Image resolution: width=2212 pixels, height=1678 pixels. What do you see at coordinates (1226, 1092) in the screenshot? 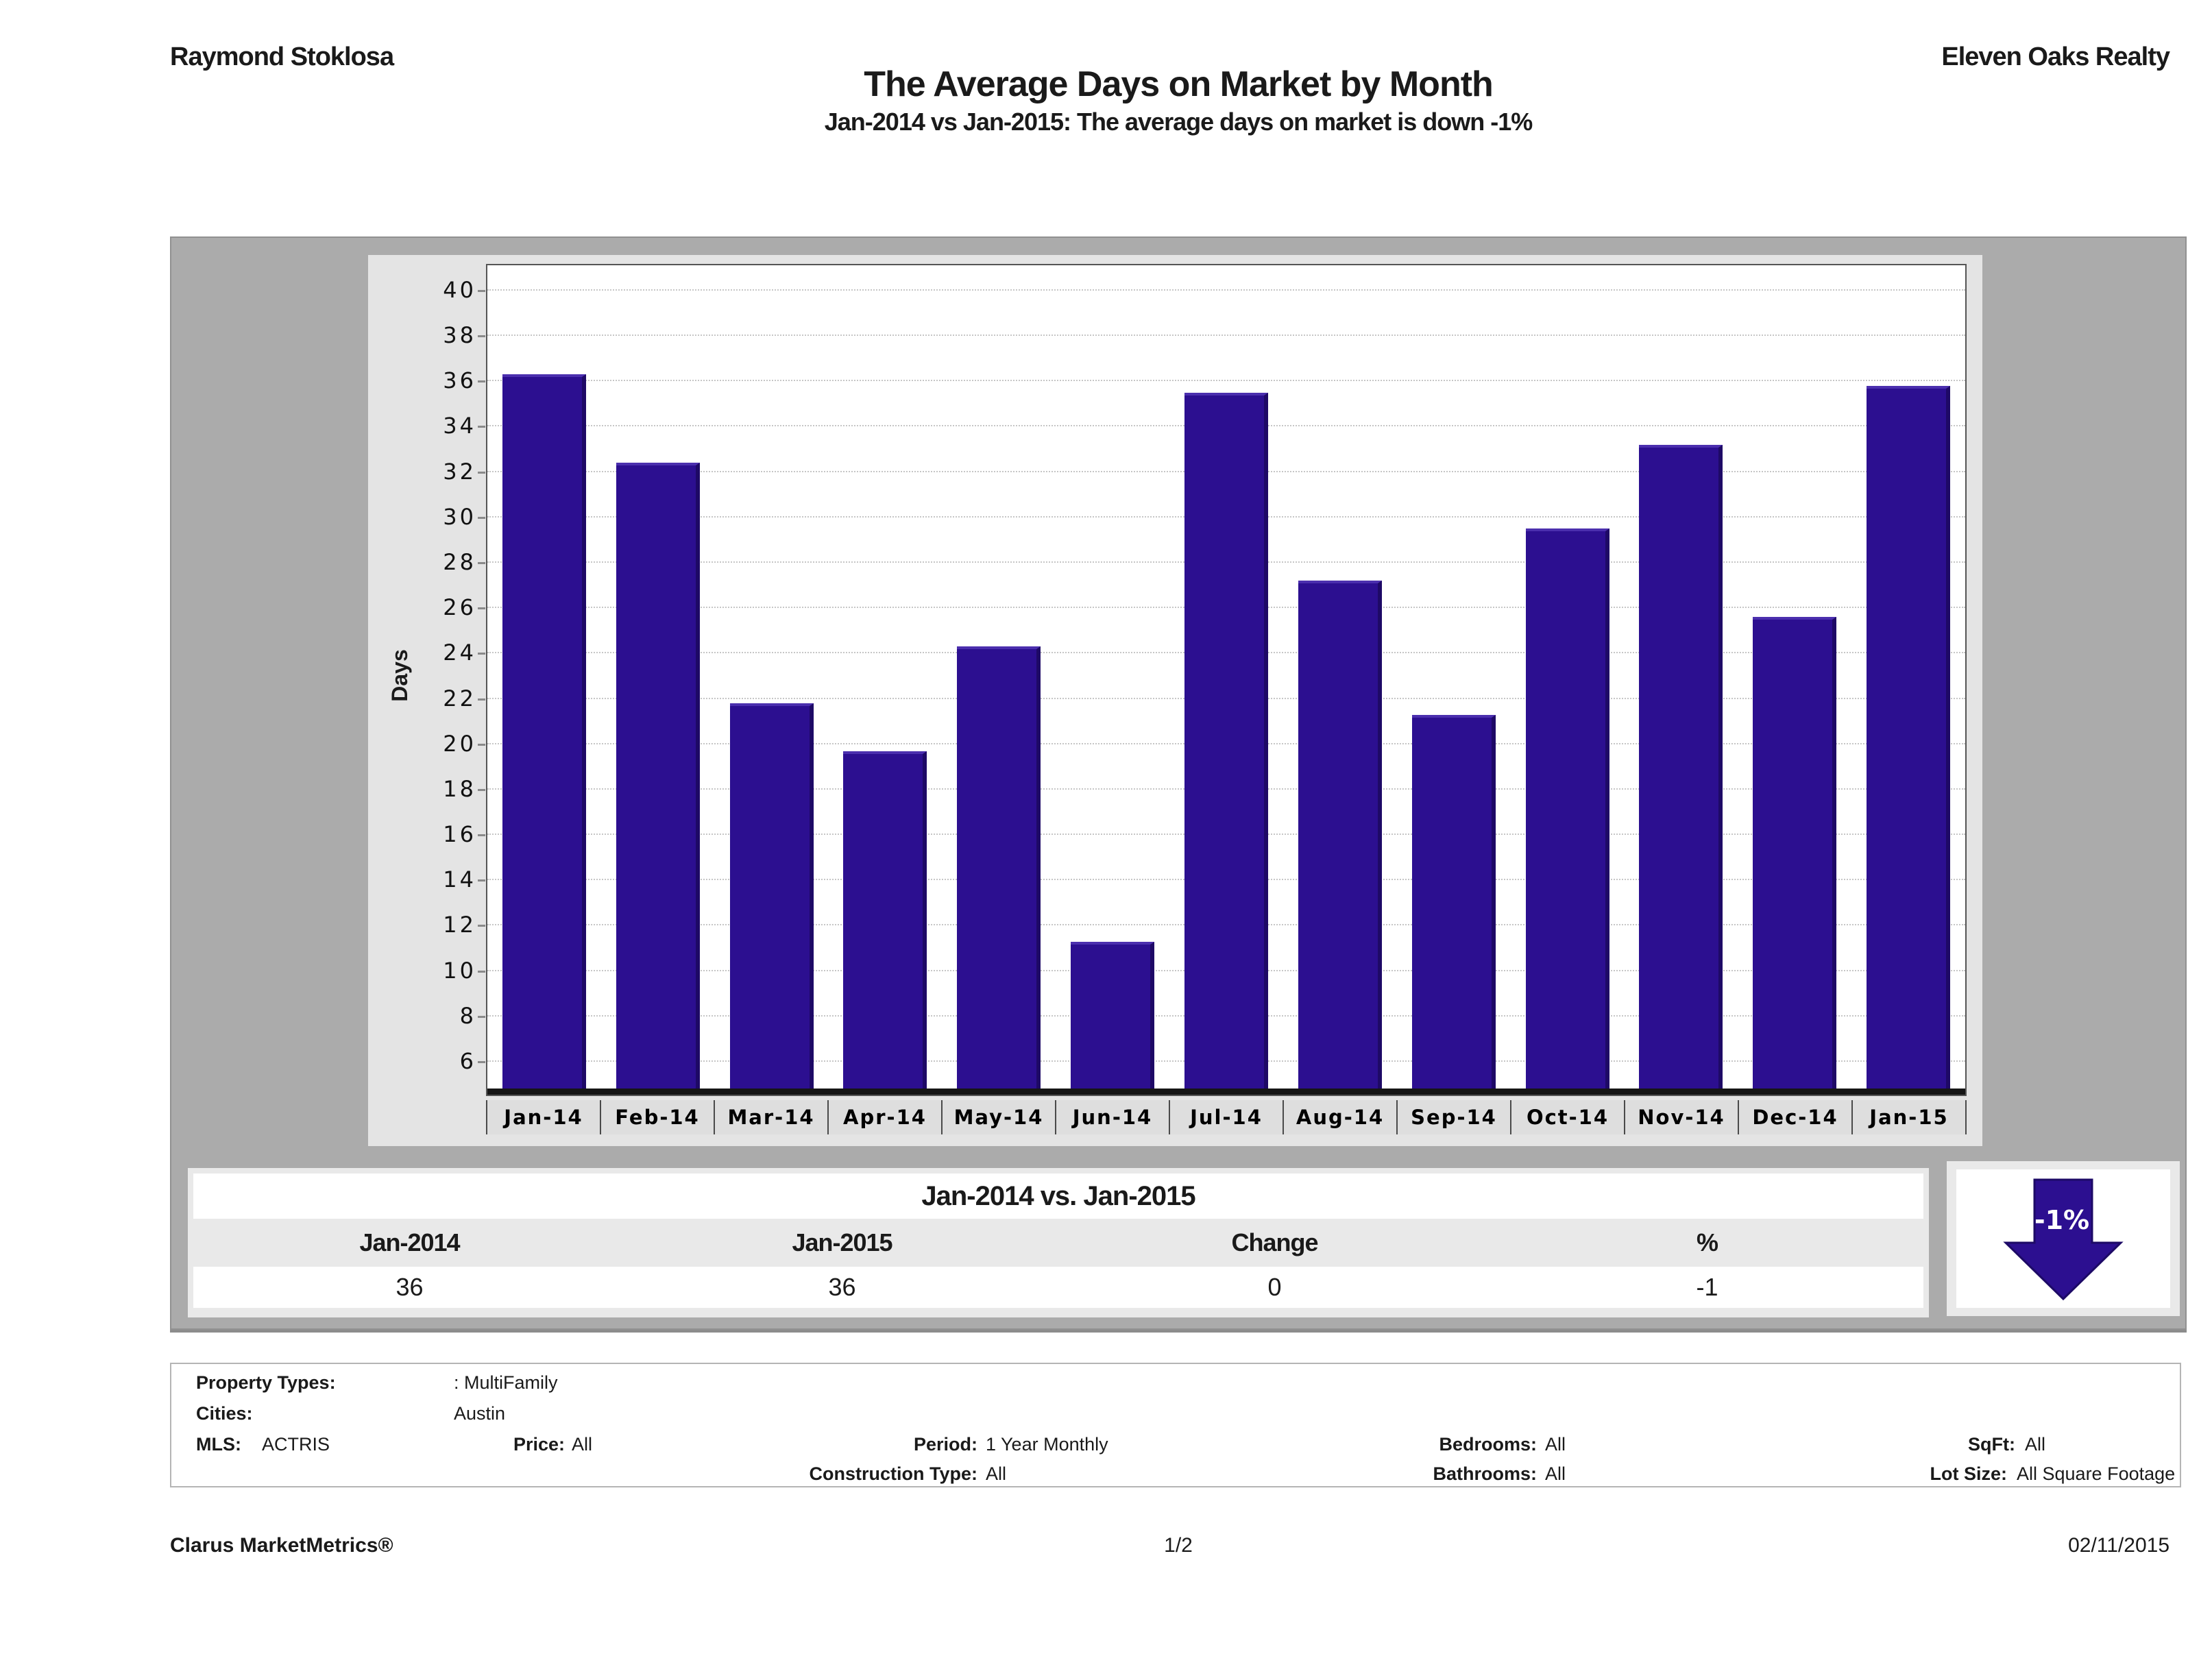
I see `x-axis-line` at bounding box center [1226, 1092].